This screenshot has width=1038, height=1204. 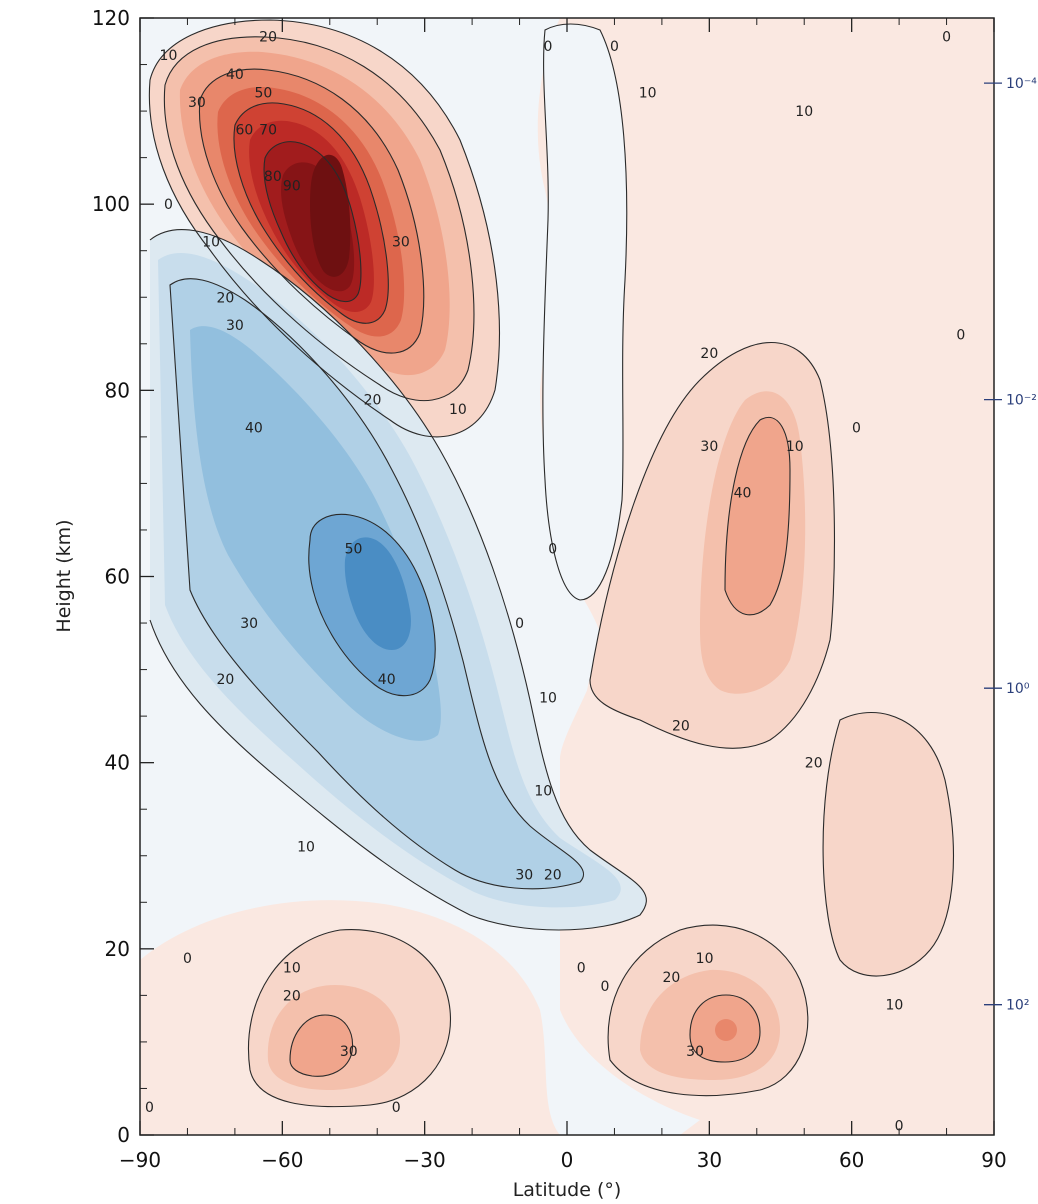 What do you see at coordinates (709, 447) in the screenshot?
I see `contour-label-32: 30` at bounding box center [709, 447].